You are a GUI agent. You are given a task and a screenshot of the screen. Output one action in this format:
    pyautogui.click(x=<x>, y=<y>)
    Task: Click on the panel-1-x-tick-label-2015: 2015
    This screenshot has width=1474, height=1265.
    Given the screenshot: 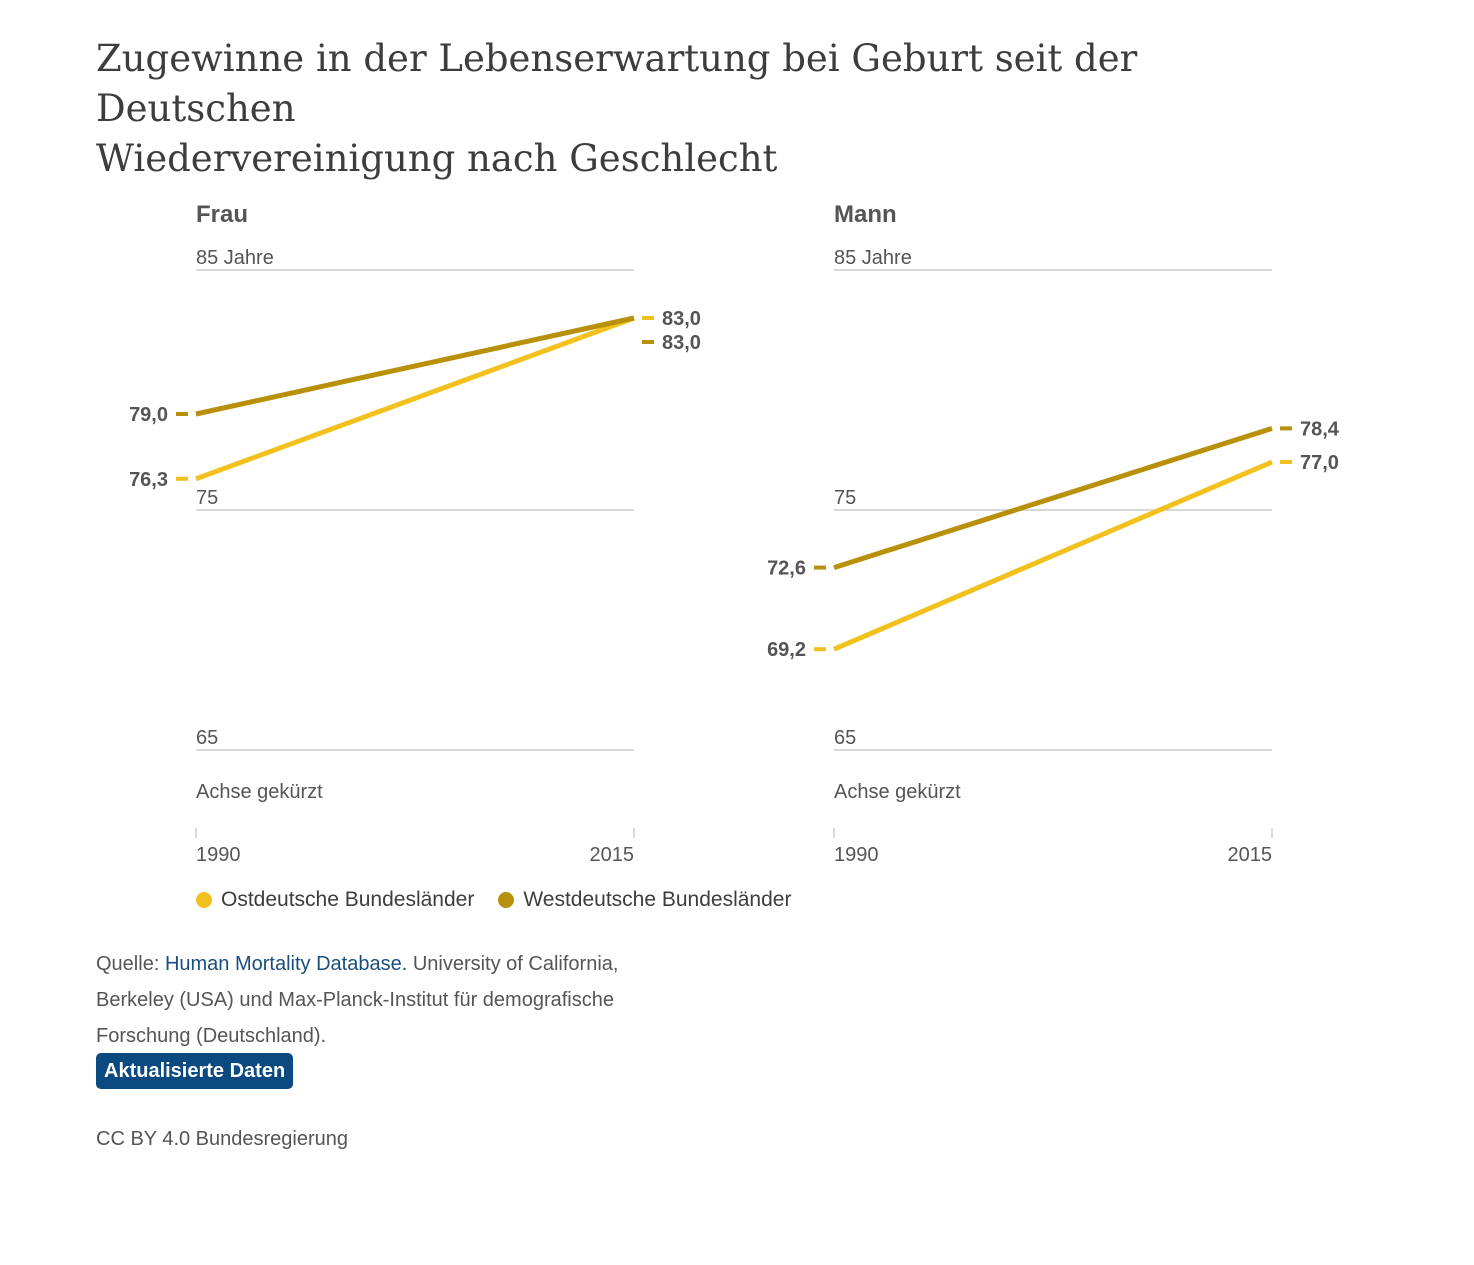 What is the action you would take?
    pyautogui.click(x=612, y=855)
    